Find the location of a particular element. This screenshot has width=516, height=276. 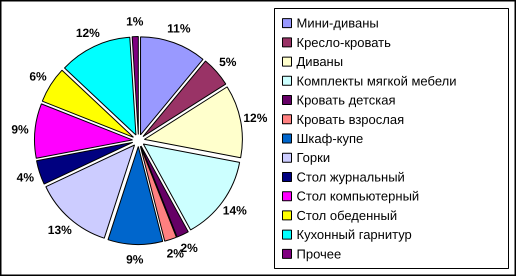

legend-label: Шкаф-купе is located at coordinates (330, 138).